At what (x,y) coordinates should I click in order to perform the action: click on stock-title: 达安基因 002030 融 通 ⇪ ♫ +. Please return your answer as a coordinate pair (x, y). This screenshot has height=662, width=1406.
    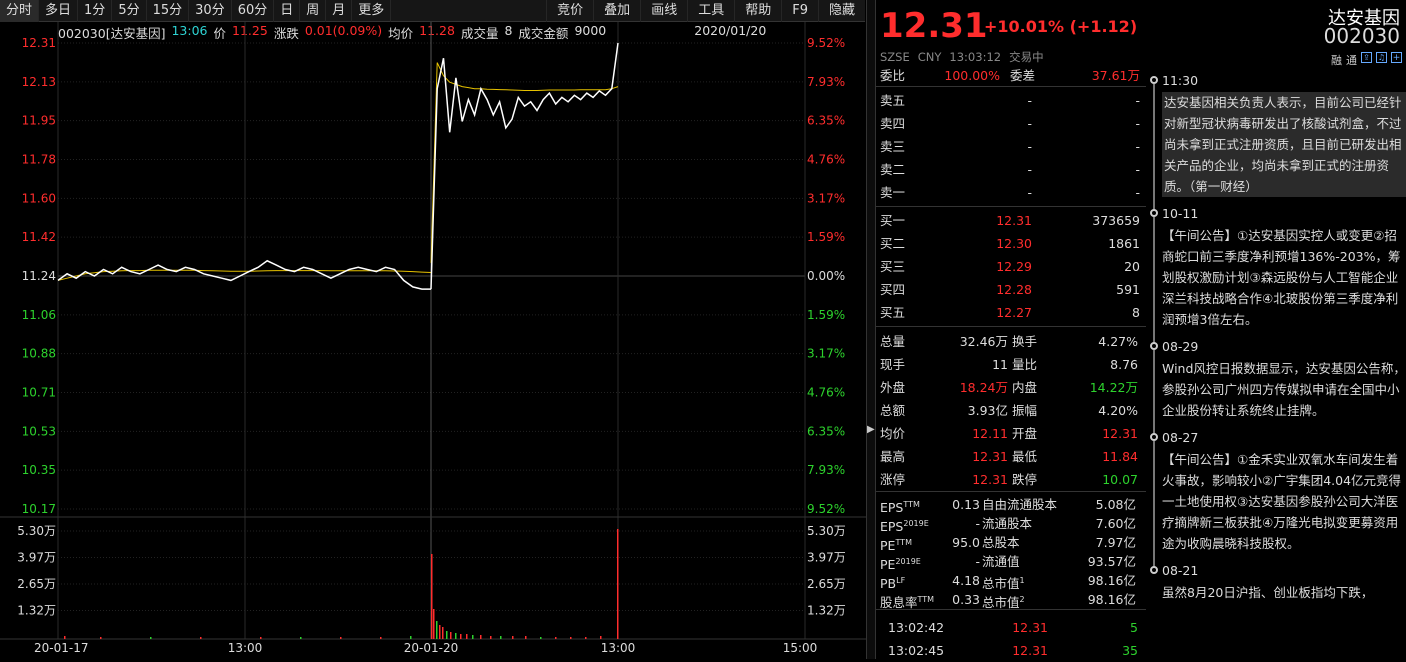
    Looking at the image, I should click on (1276, 35).